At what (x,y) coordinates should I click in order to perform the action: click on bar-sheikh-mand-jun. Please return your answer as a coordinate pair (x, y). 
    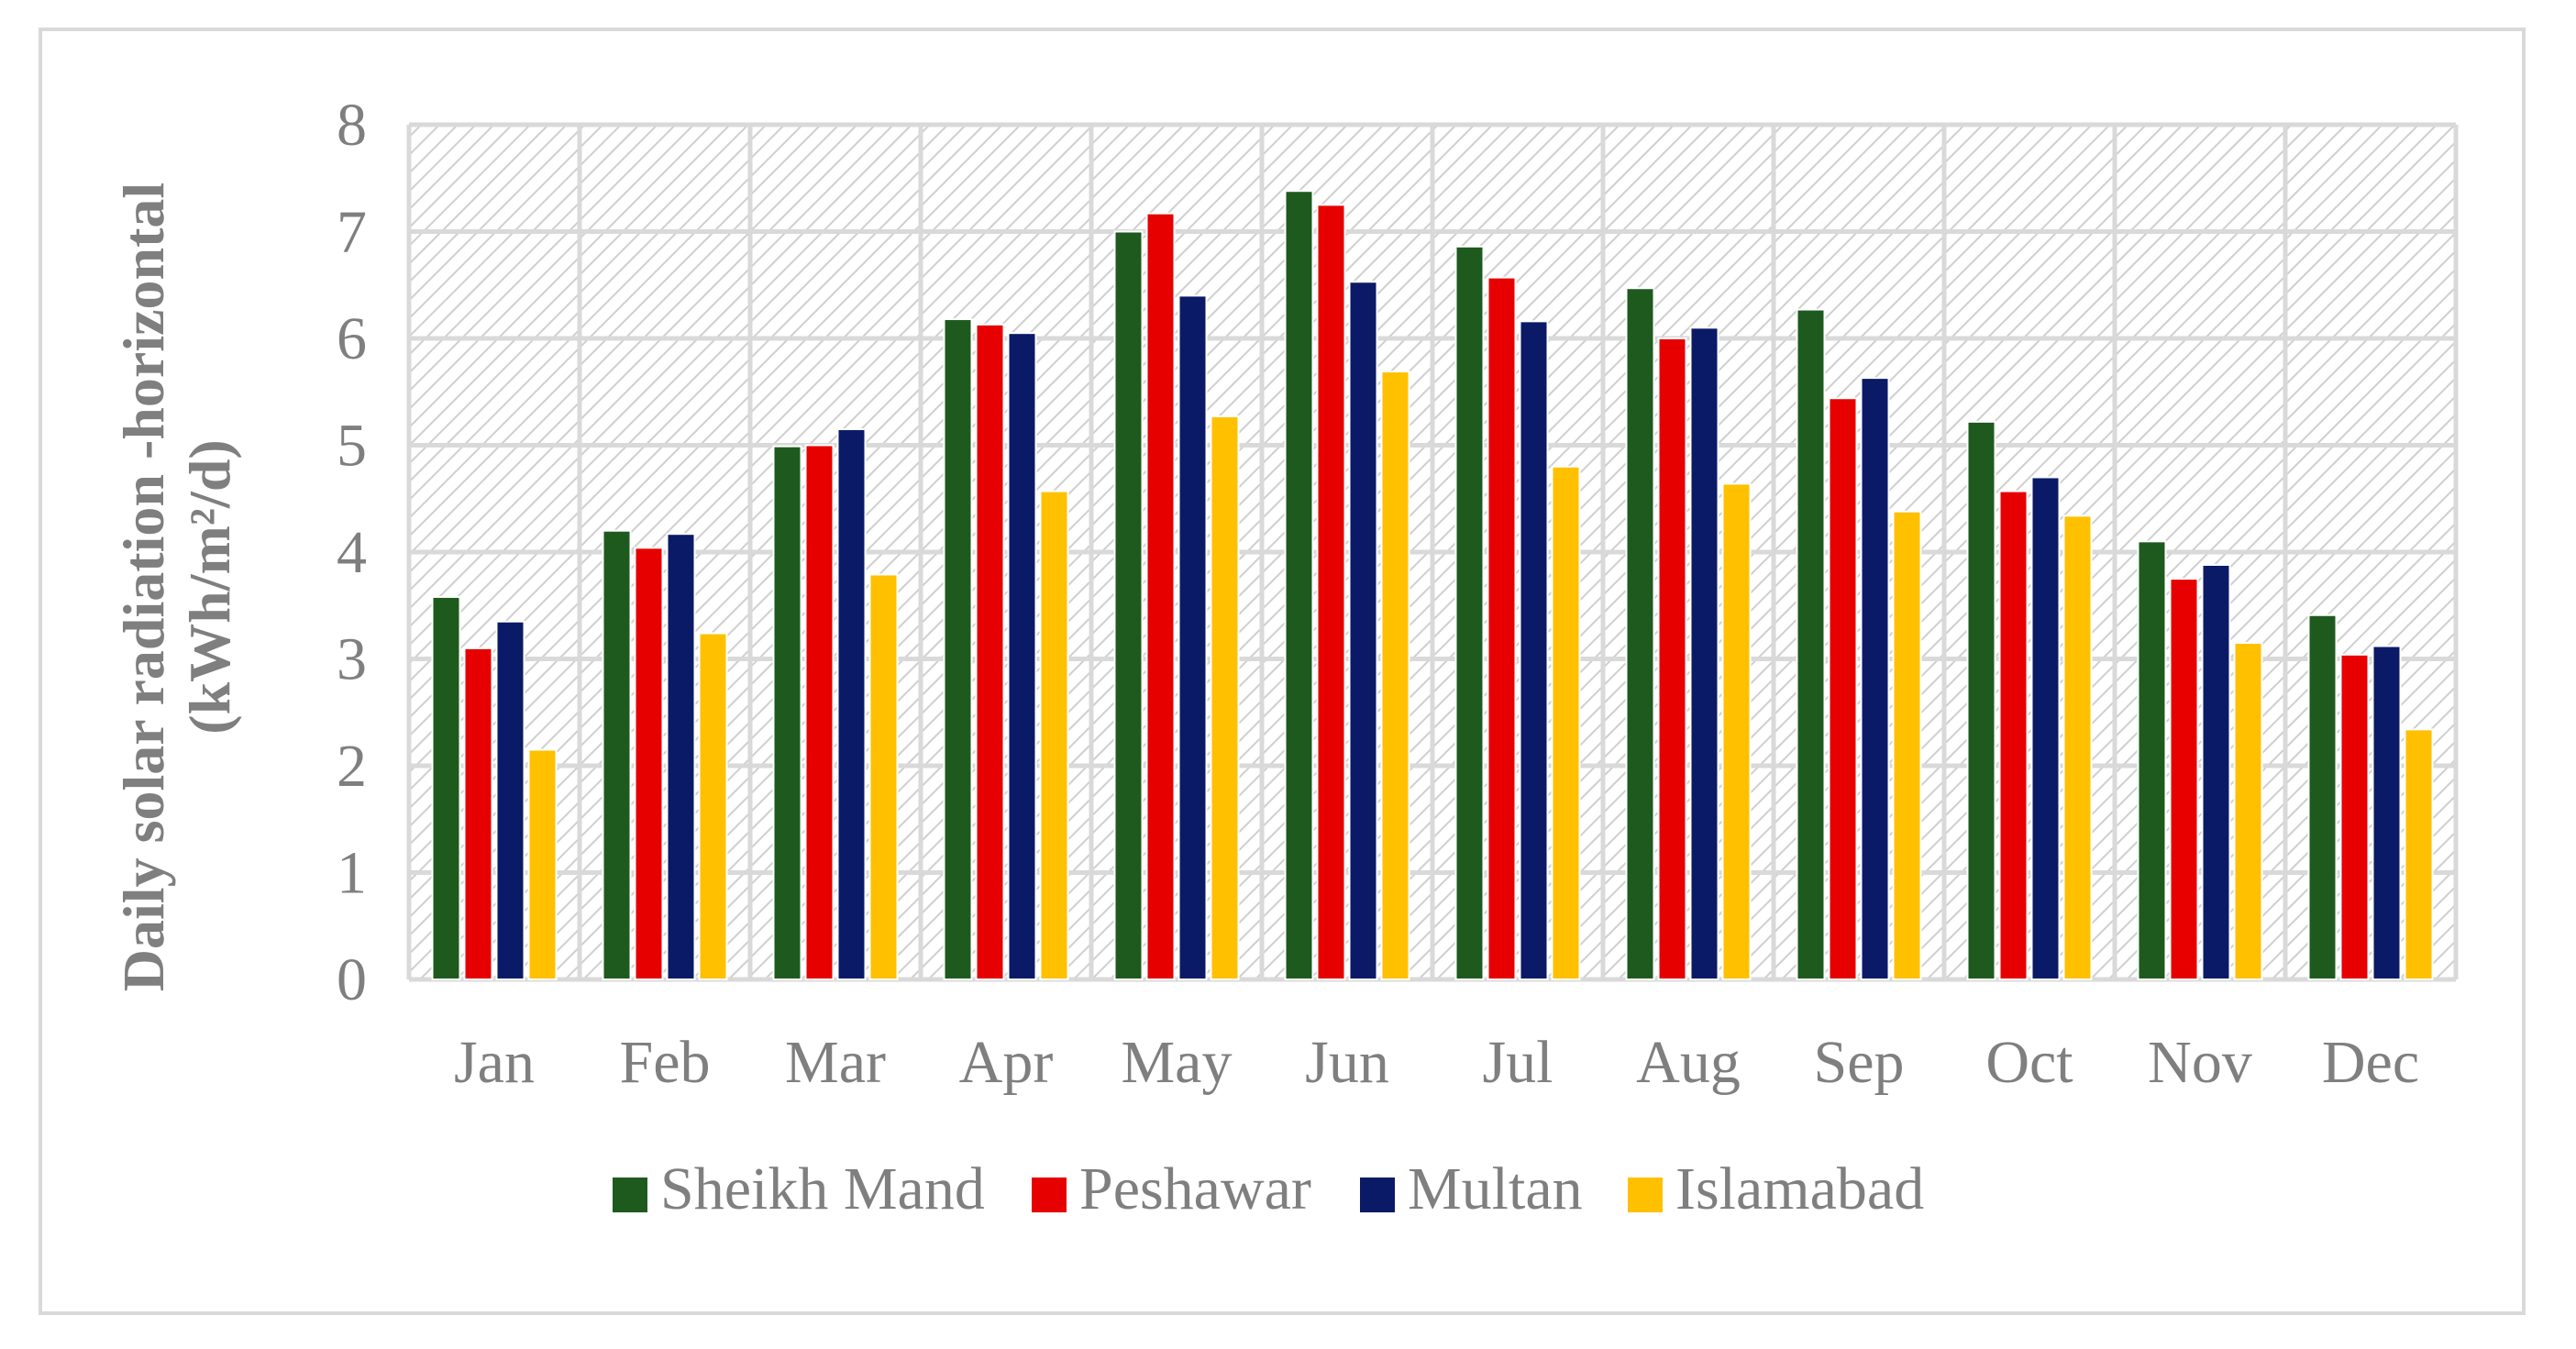
    Looking at the image, I should click on (1299, 585).